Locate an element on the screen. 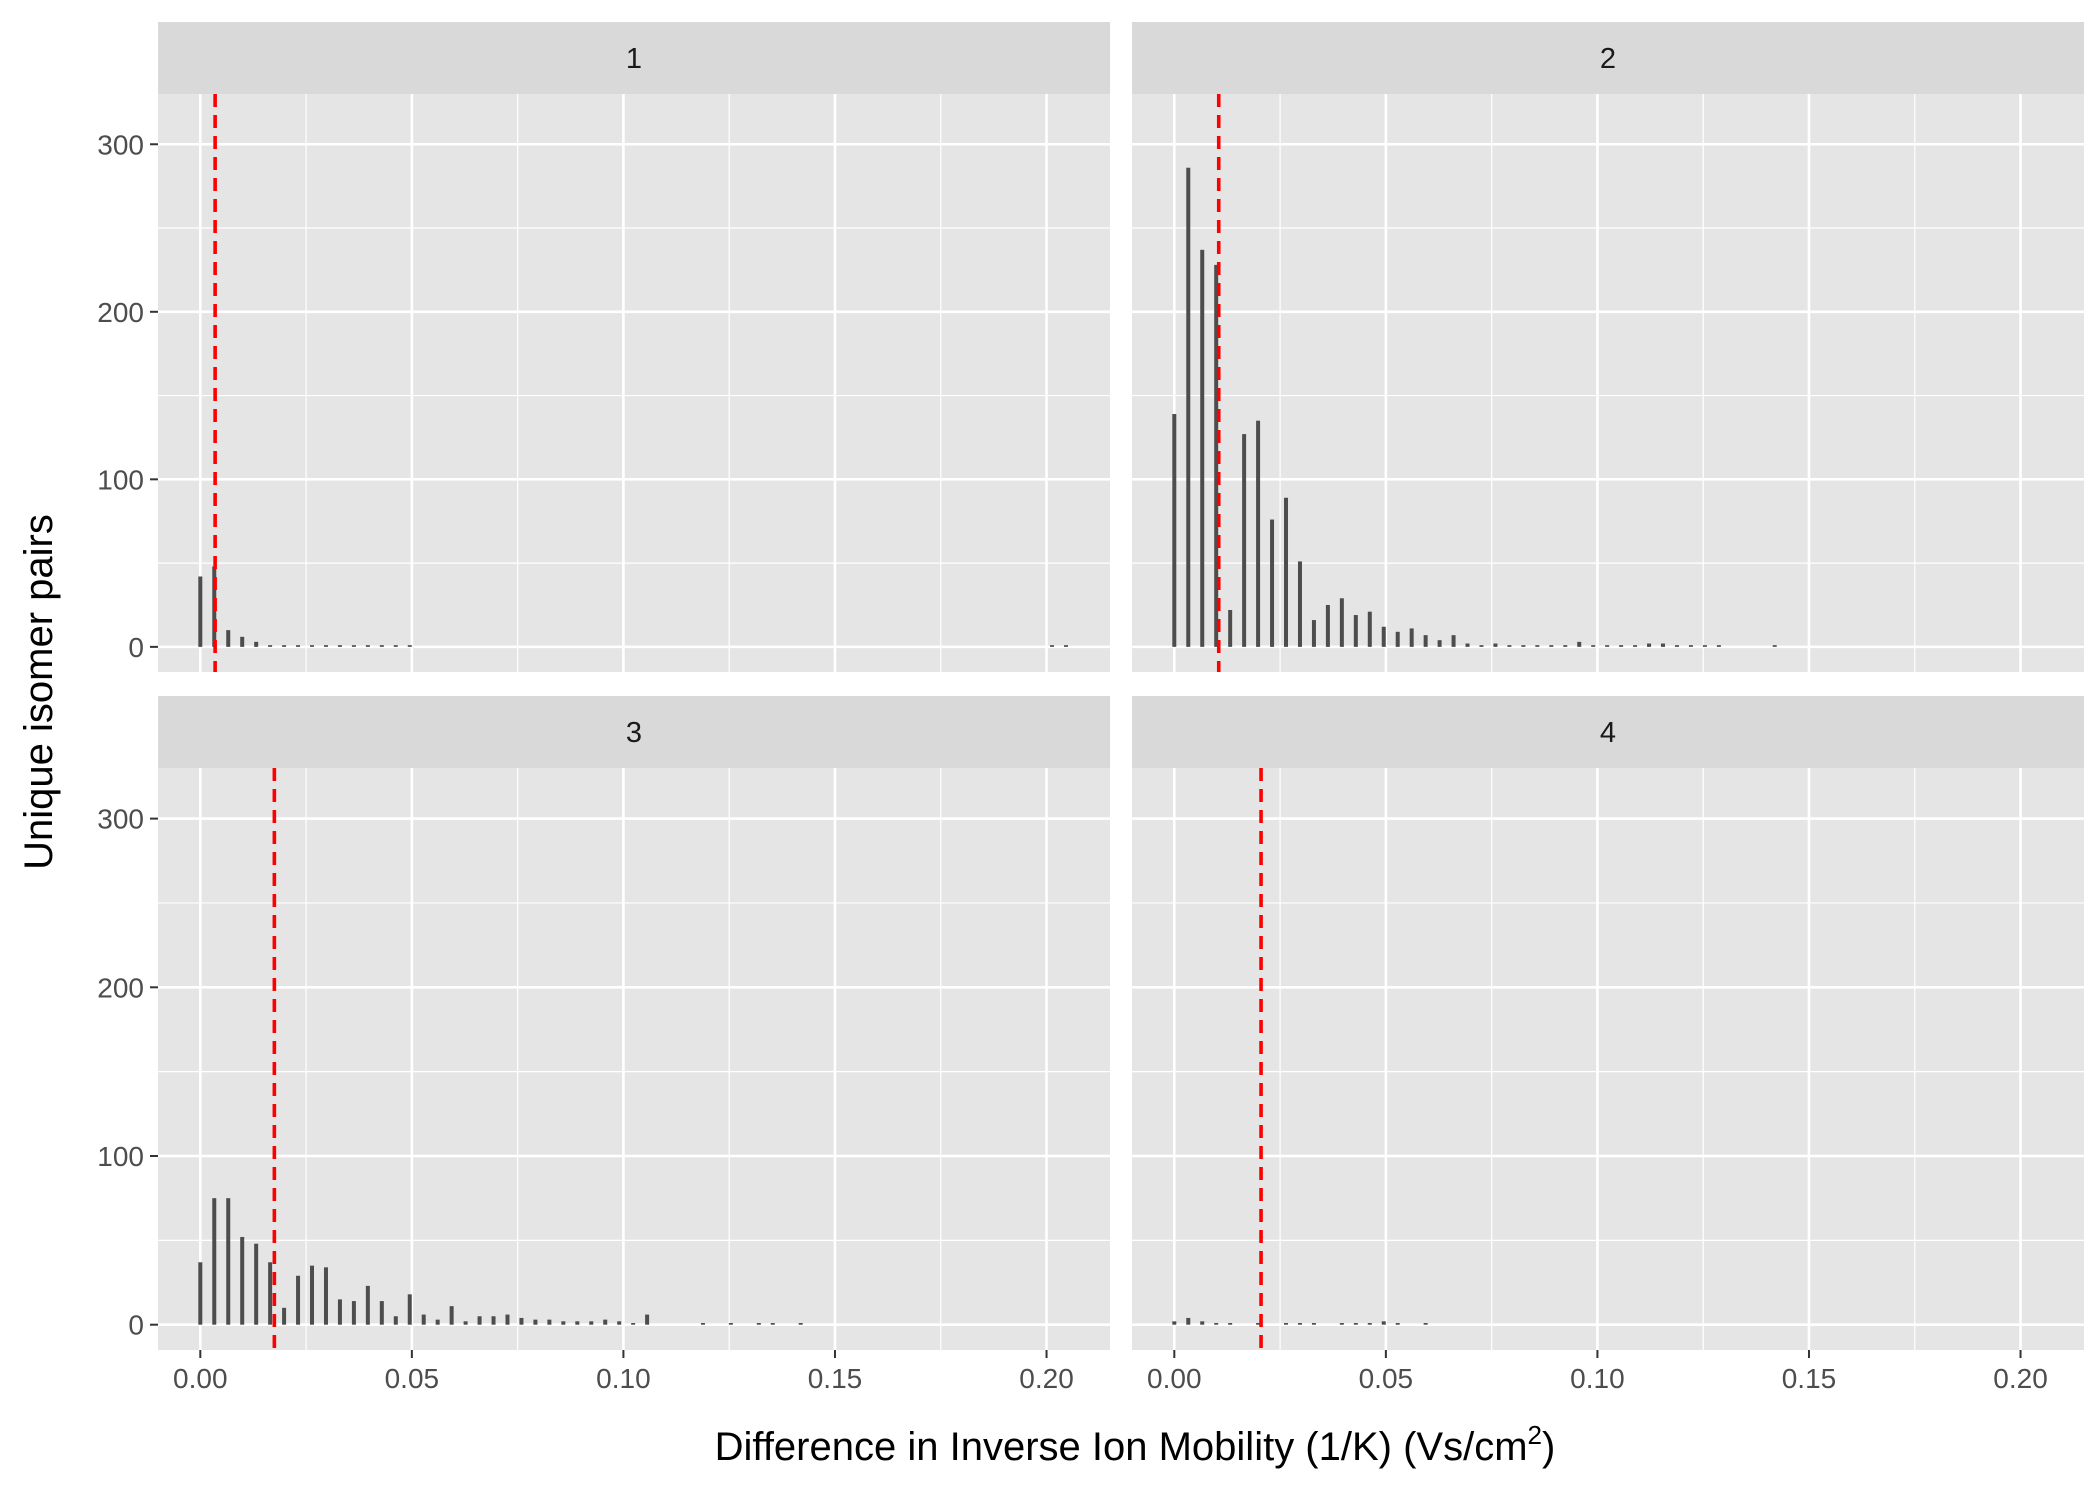  facet-strip-label: 1 is located at coordinates (634, 59).